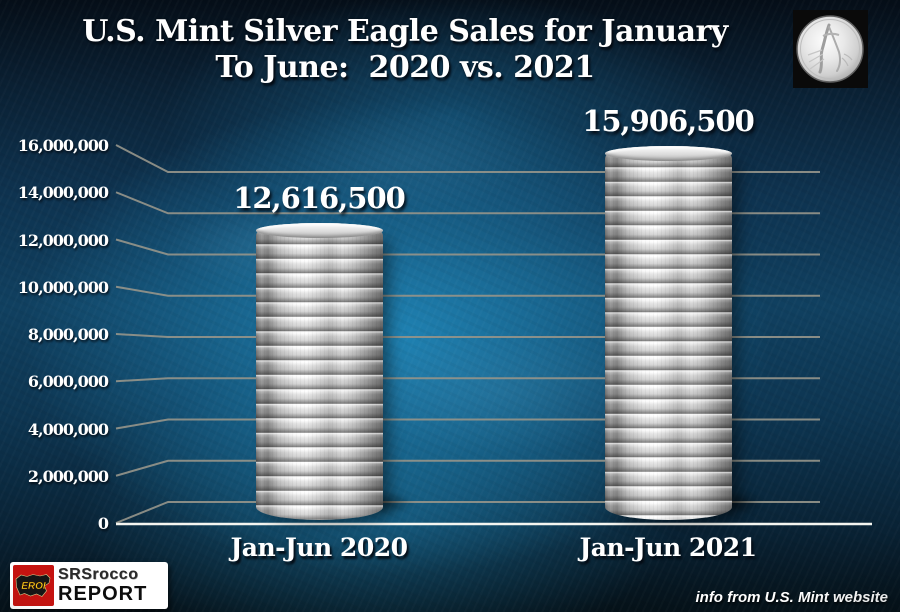  Describe the element at coordinates (63, 145) in the screenshot. I see `y-axis-tick-label: 16,000,000` at that location.